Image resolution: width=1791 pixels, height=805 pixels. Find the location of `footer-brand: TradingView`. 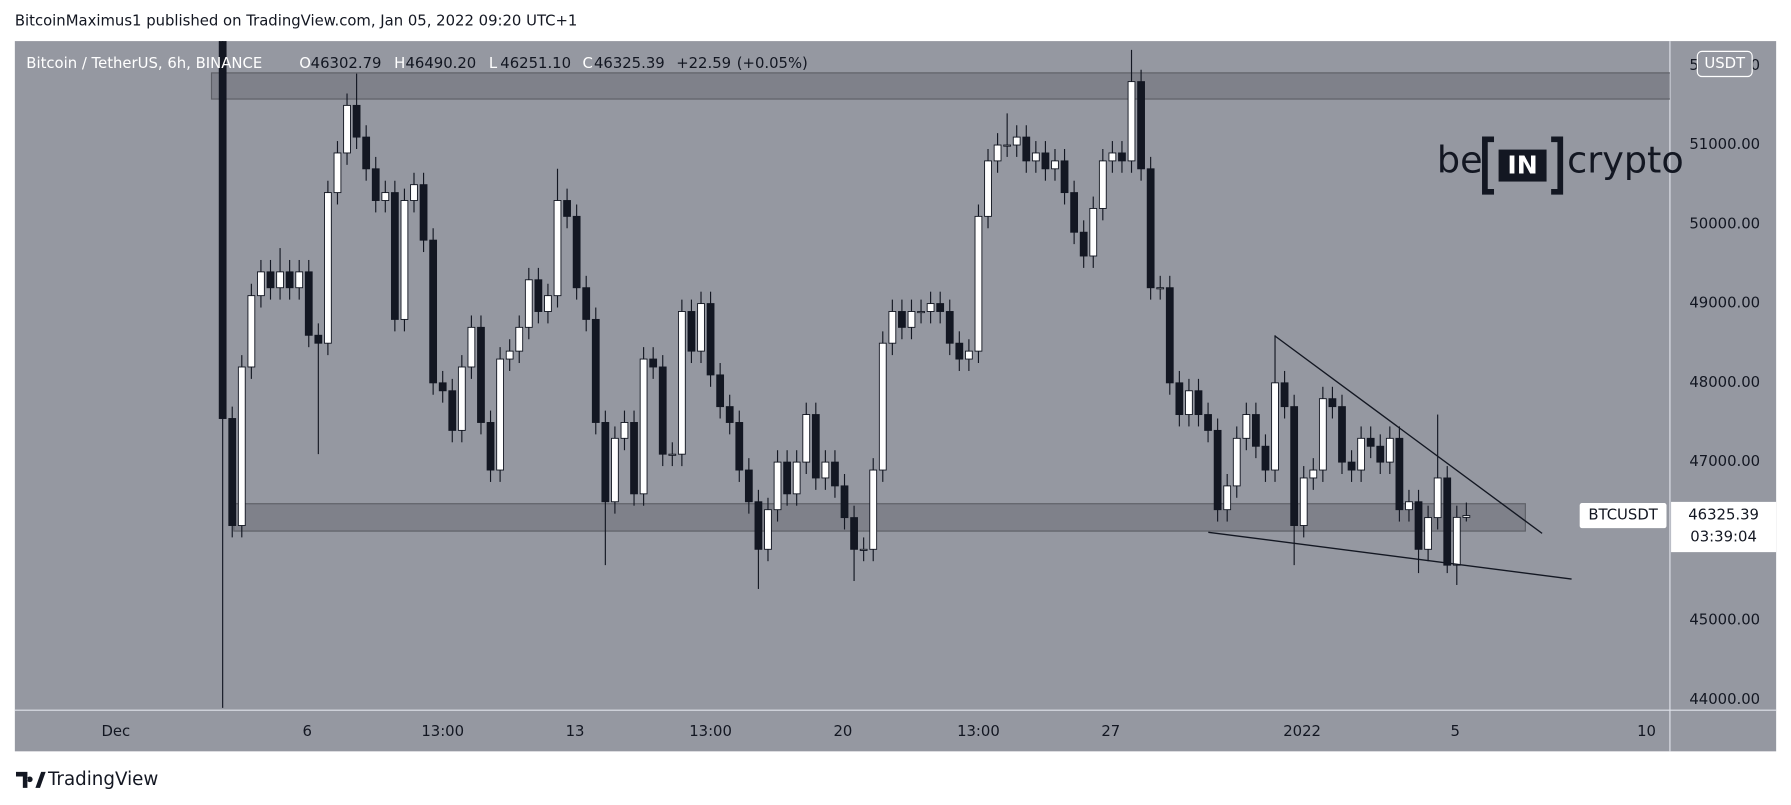

footer-brand: TradingView is located at coordinates (102, 779).